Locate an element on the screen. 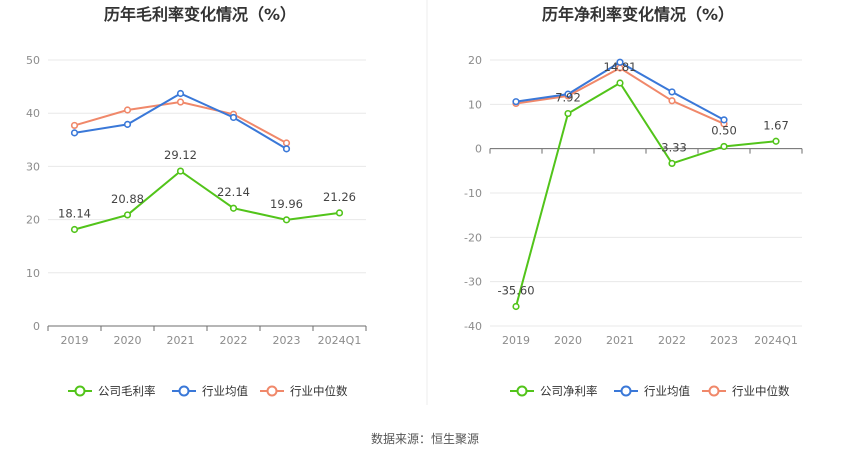  legend-item-company: 公司净利率 is located at coordinates (554, 391).